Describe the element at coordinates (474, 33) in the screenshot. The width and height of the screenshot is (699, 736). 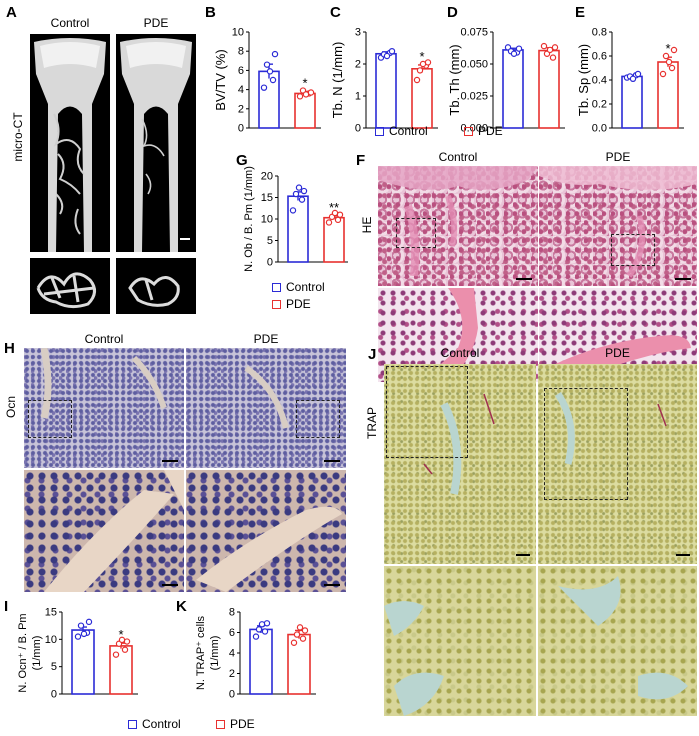
I see `y-tick-label: 0.075` at that location.